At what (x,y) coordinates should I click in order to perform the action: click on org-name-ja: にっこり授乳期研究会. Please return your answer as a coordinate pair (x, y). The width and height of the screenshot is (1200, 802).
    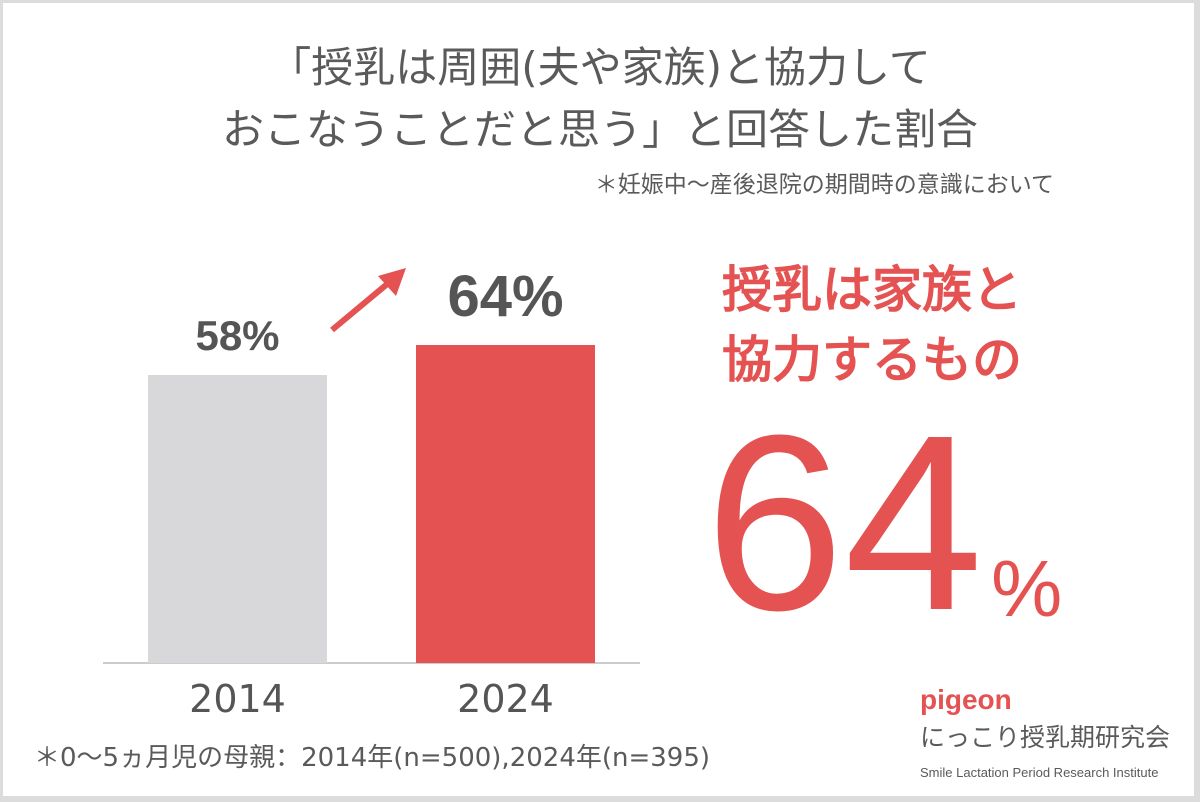
    Looking at the image, I should click on (1045, 737).